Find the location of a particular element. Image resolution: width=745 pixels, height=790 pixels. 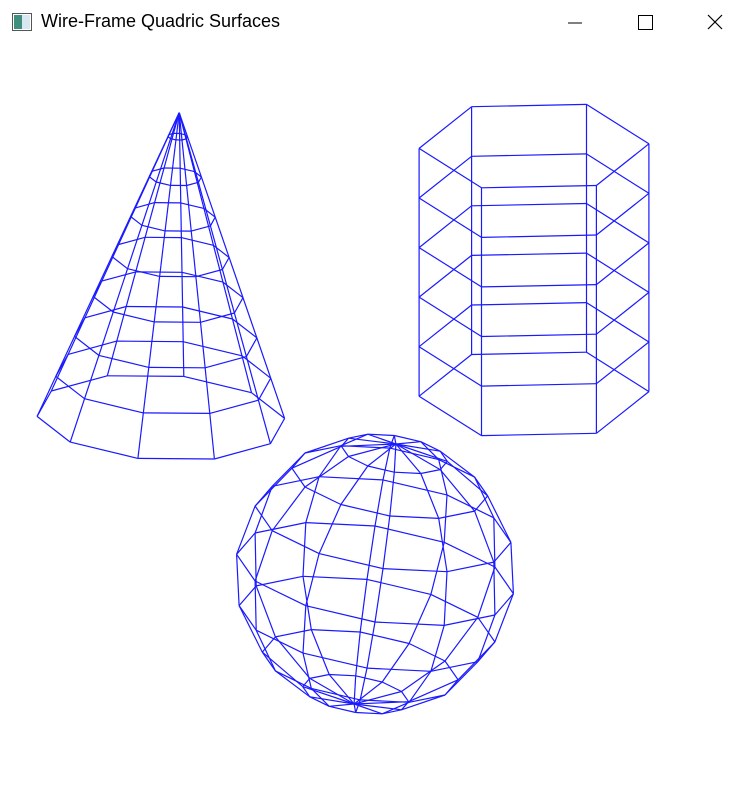

cone-slice-edge is located at coordinates (196, 286).